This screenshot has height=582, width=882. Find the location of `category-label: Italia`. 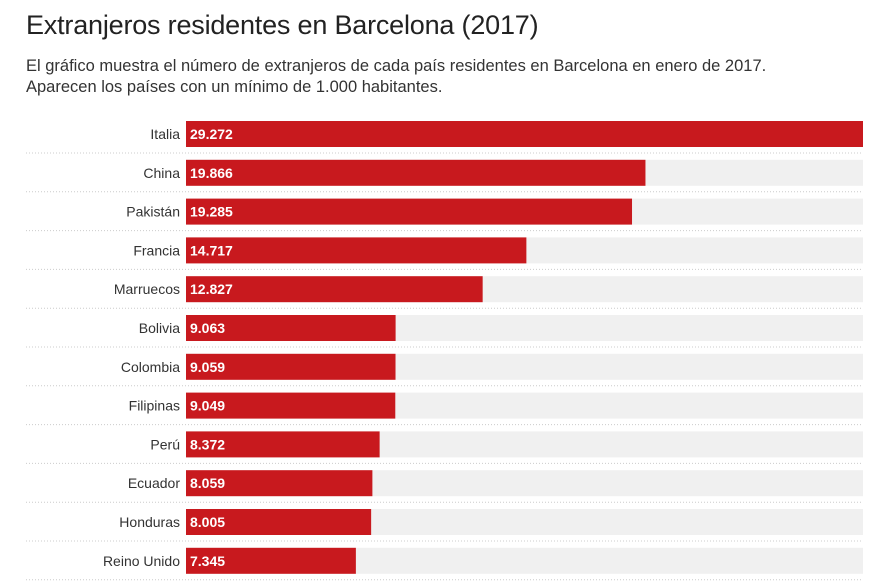

category-label: Italia is located at coordinates (165, 134).